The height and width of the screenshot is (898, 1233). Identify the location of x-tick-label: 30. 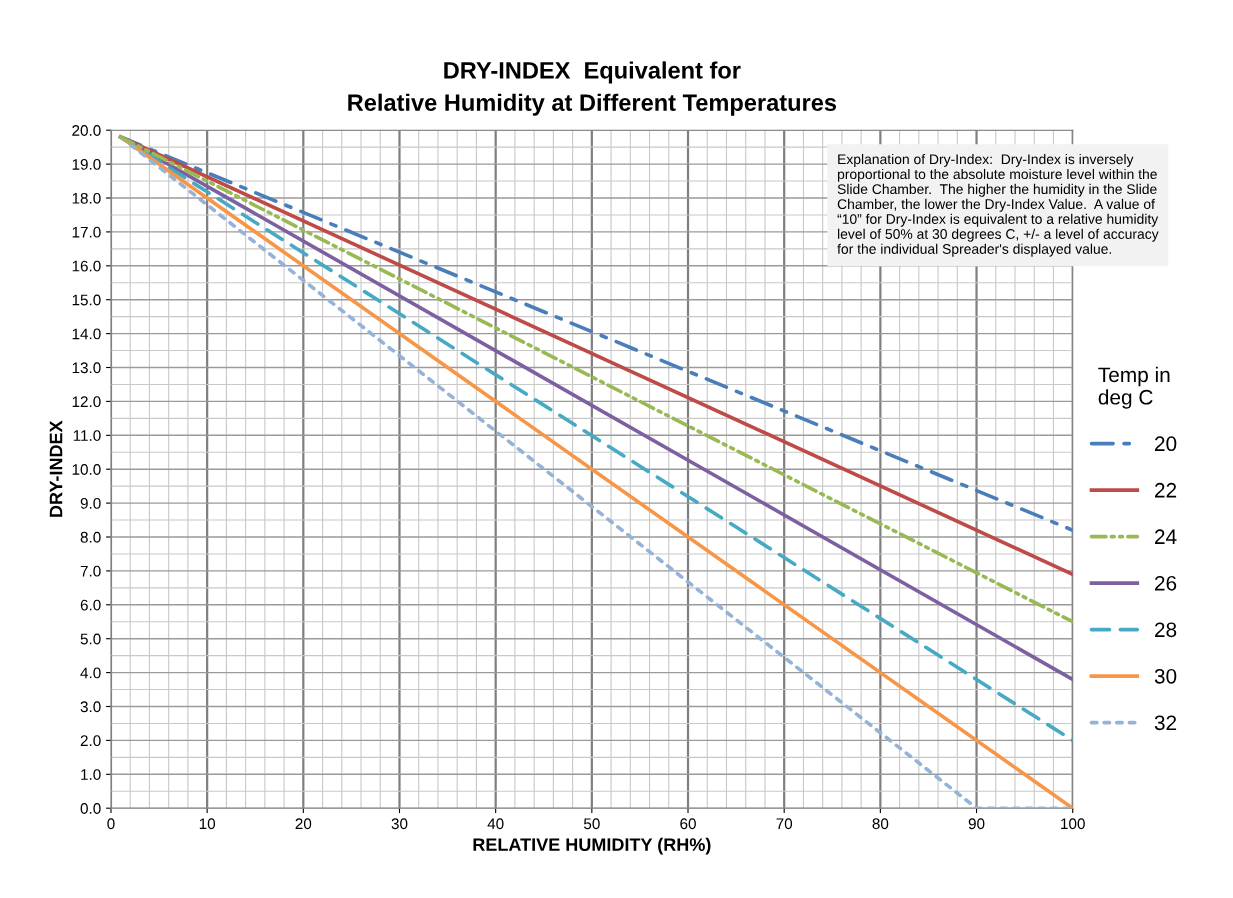
(399, 824).